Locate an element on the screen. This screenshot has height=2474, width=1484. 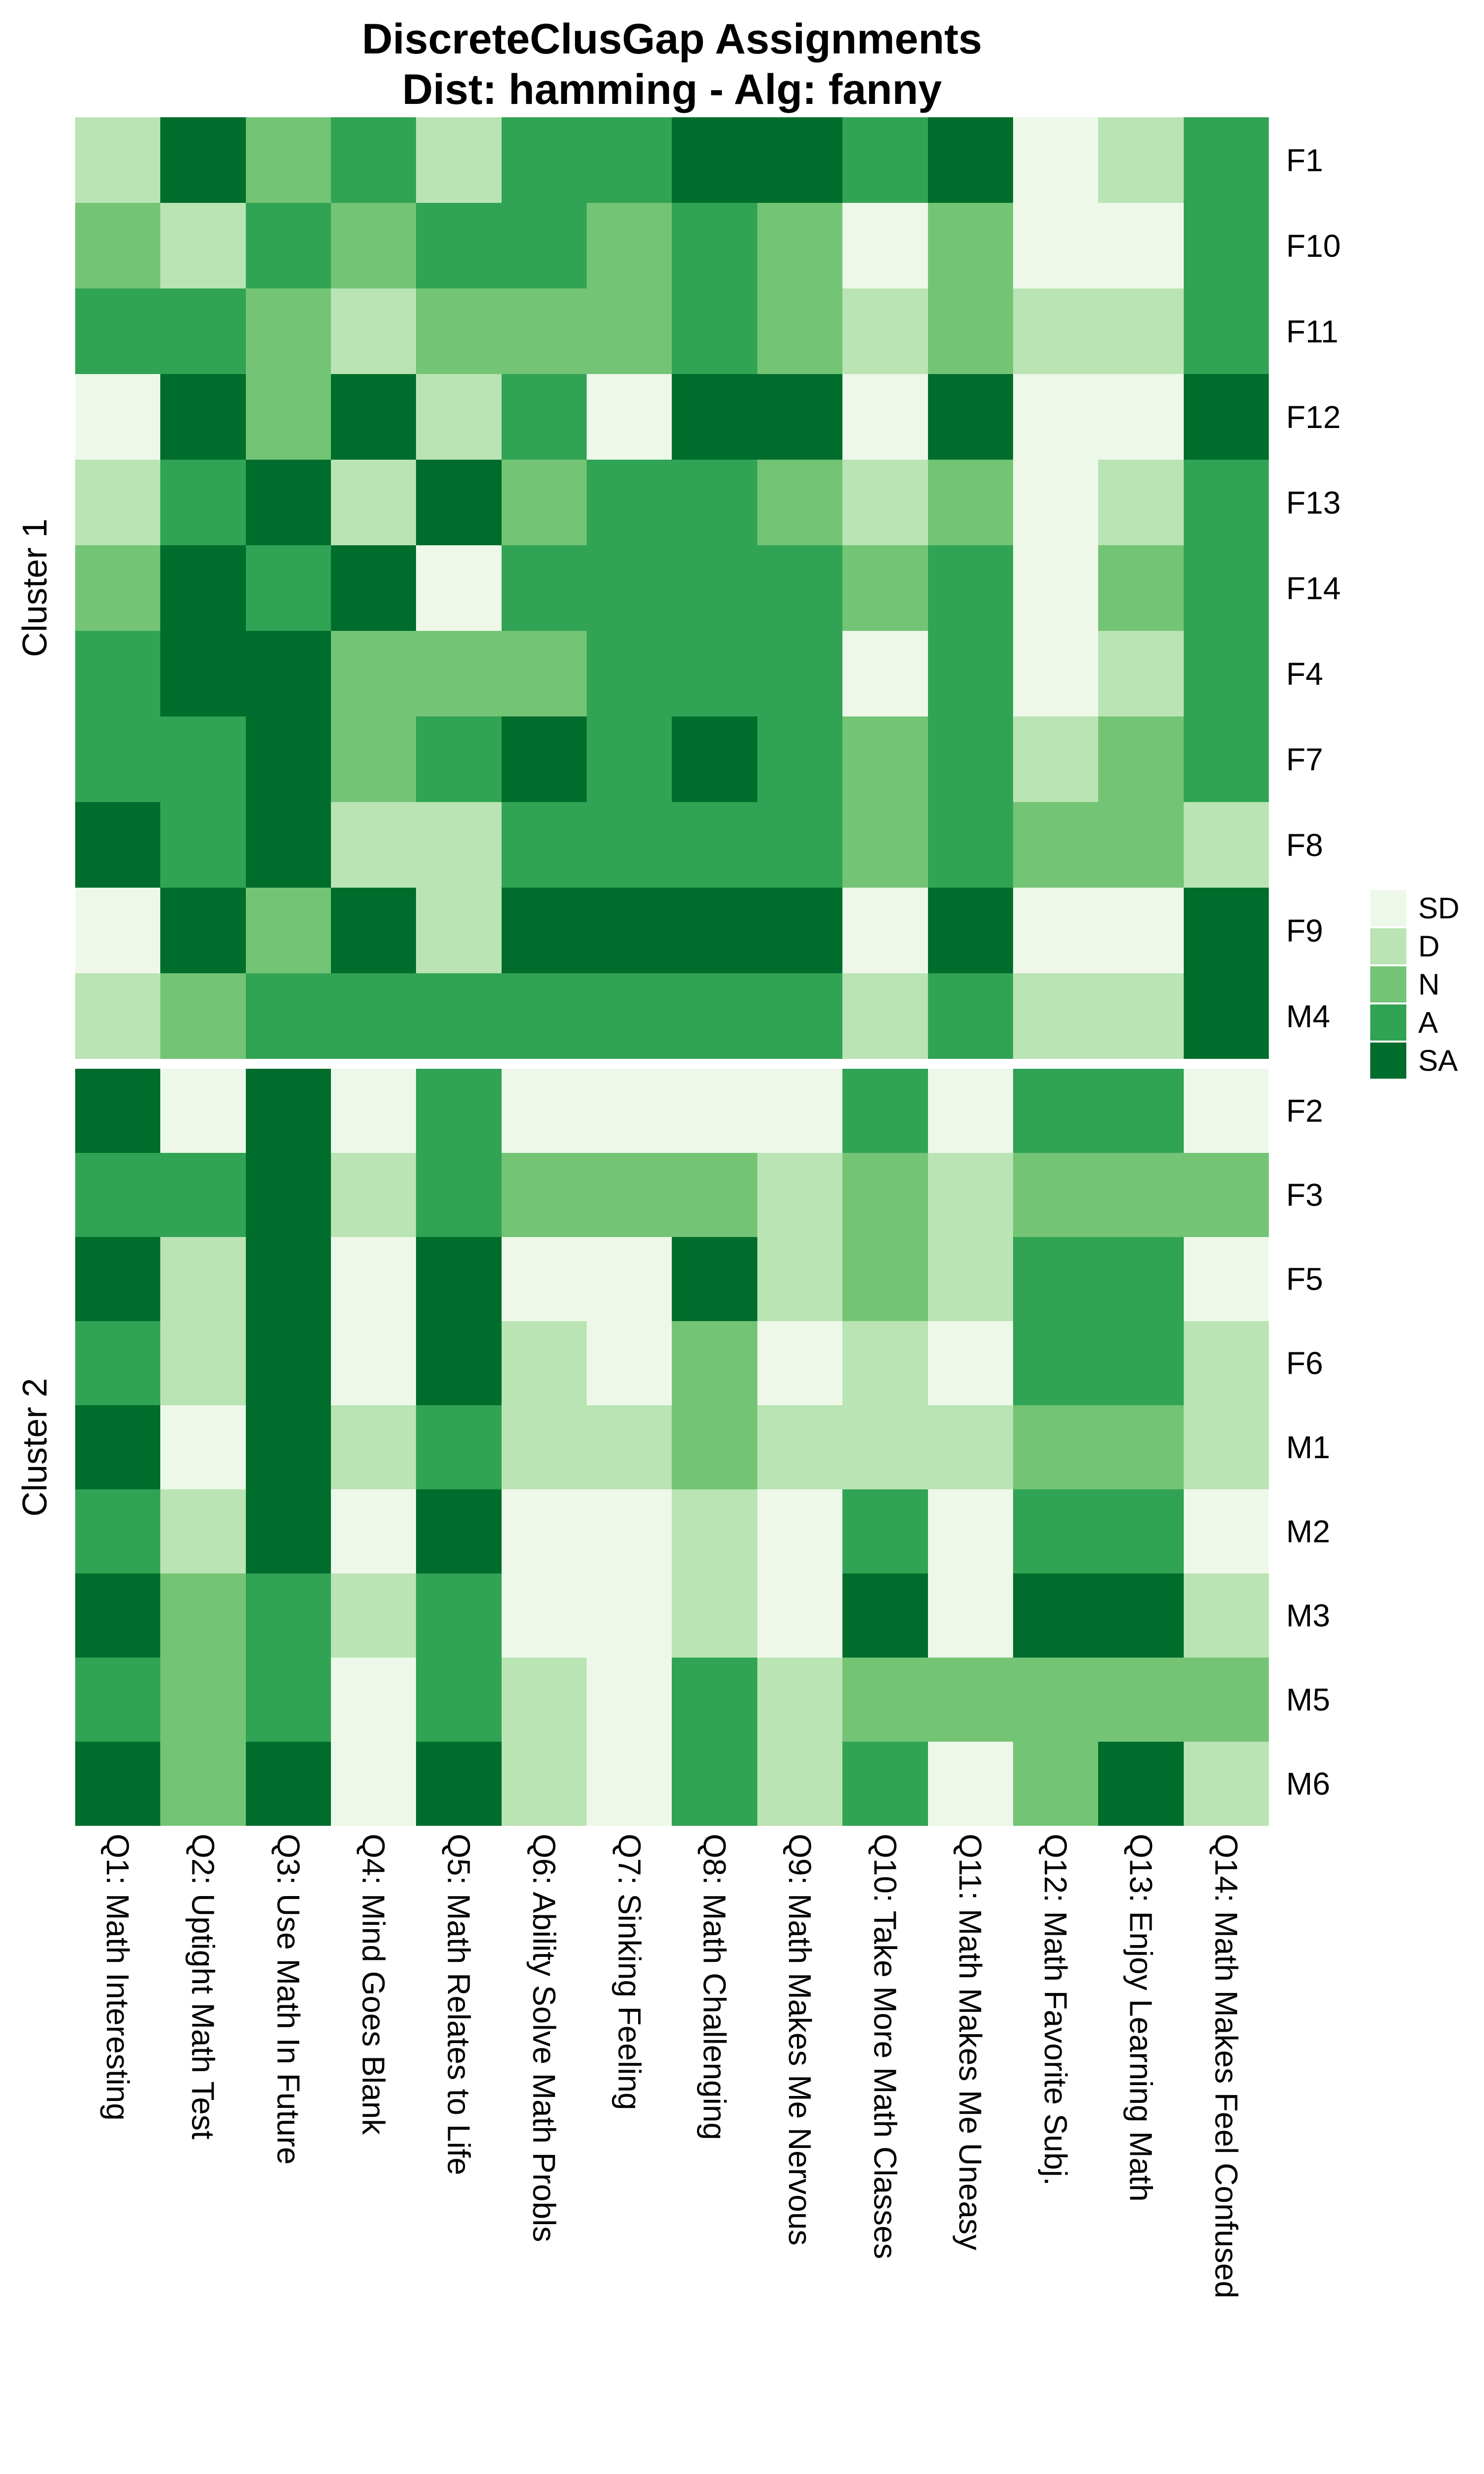
heatmap-cell-M5-c13 is located at coordinates (1141, 1700).